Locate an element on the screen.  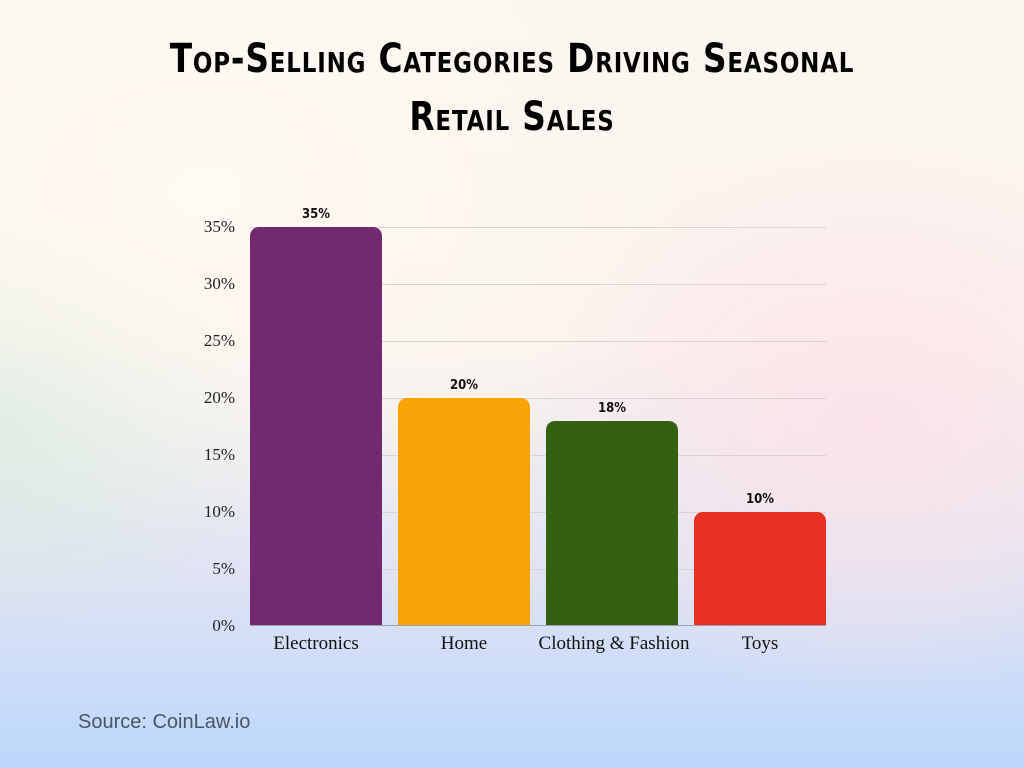
y-tick-label: 10% is located at coordinates (219, 511).